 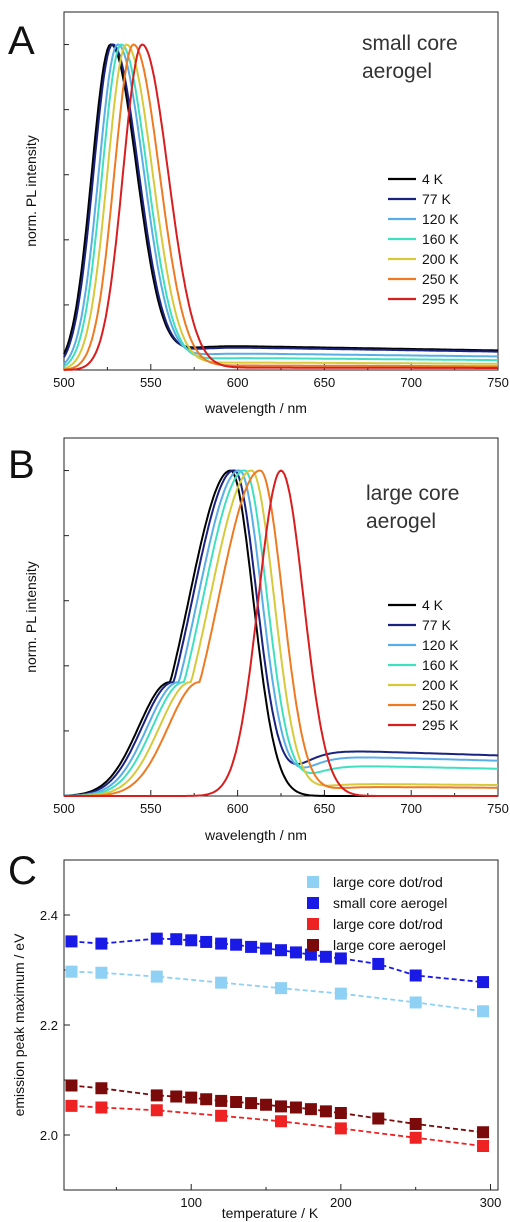 What do you see at coordinates (491, 1202) in the screenshot?
I see `panel-c-x-tick-label: 300` at bounding box center [491, 1202].